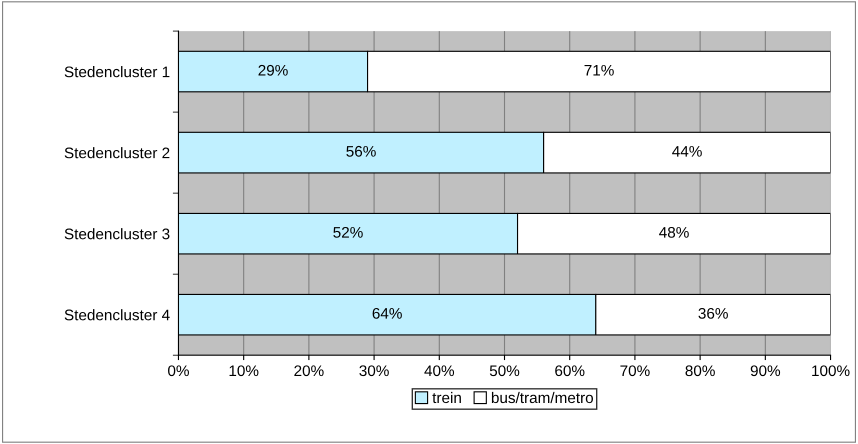  Describe the element at coordinates (178, 370) in the screenshot. I see `x-tick-label: 0%` at that location.